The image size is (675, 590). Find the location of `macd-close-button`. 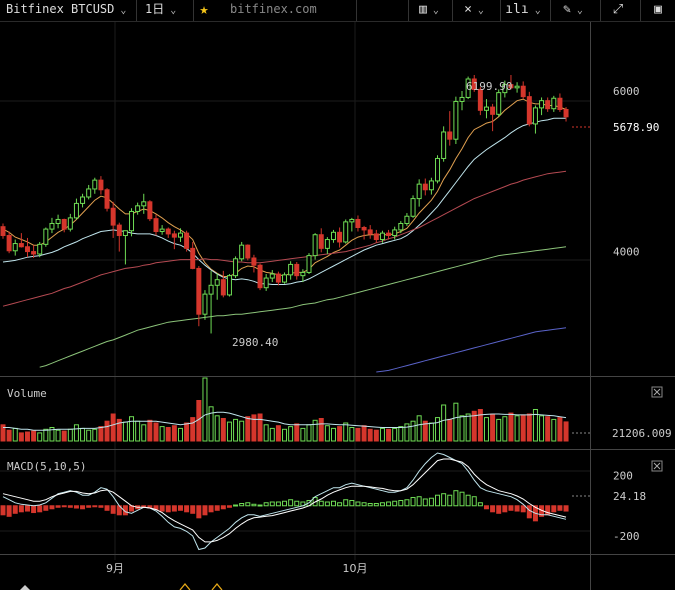

macd-close-button is located at coordinates (657, 466).